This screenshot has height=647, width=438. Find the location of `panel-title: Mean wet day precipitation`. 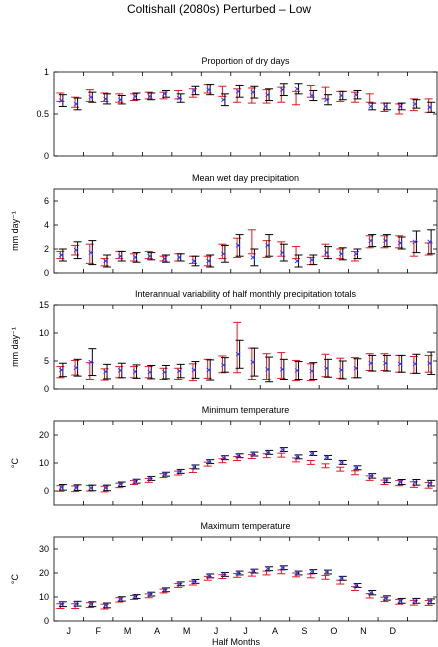

panel-title: Mean wet day precipitation is located at coordinates (245, 178).